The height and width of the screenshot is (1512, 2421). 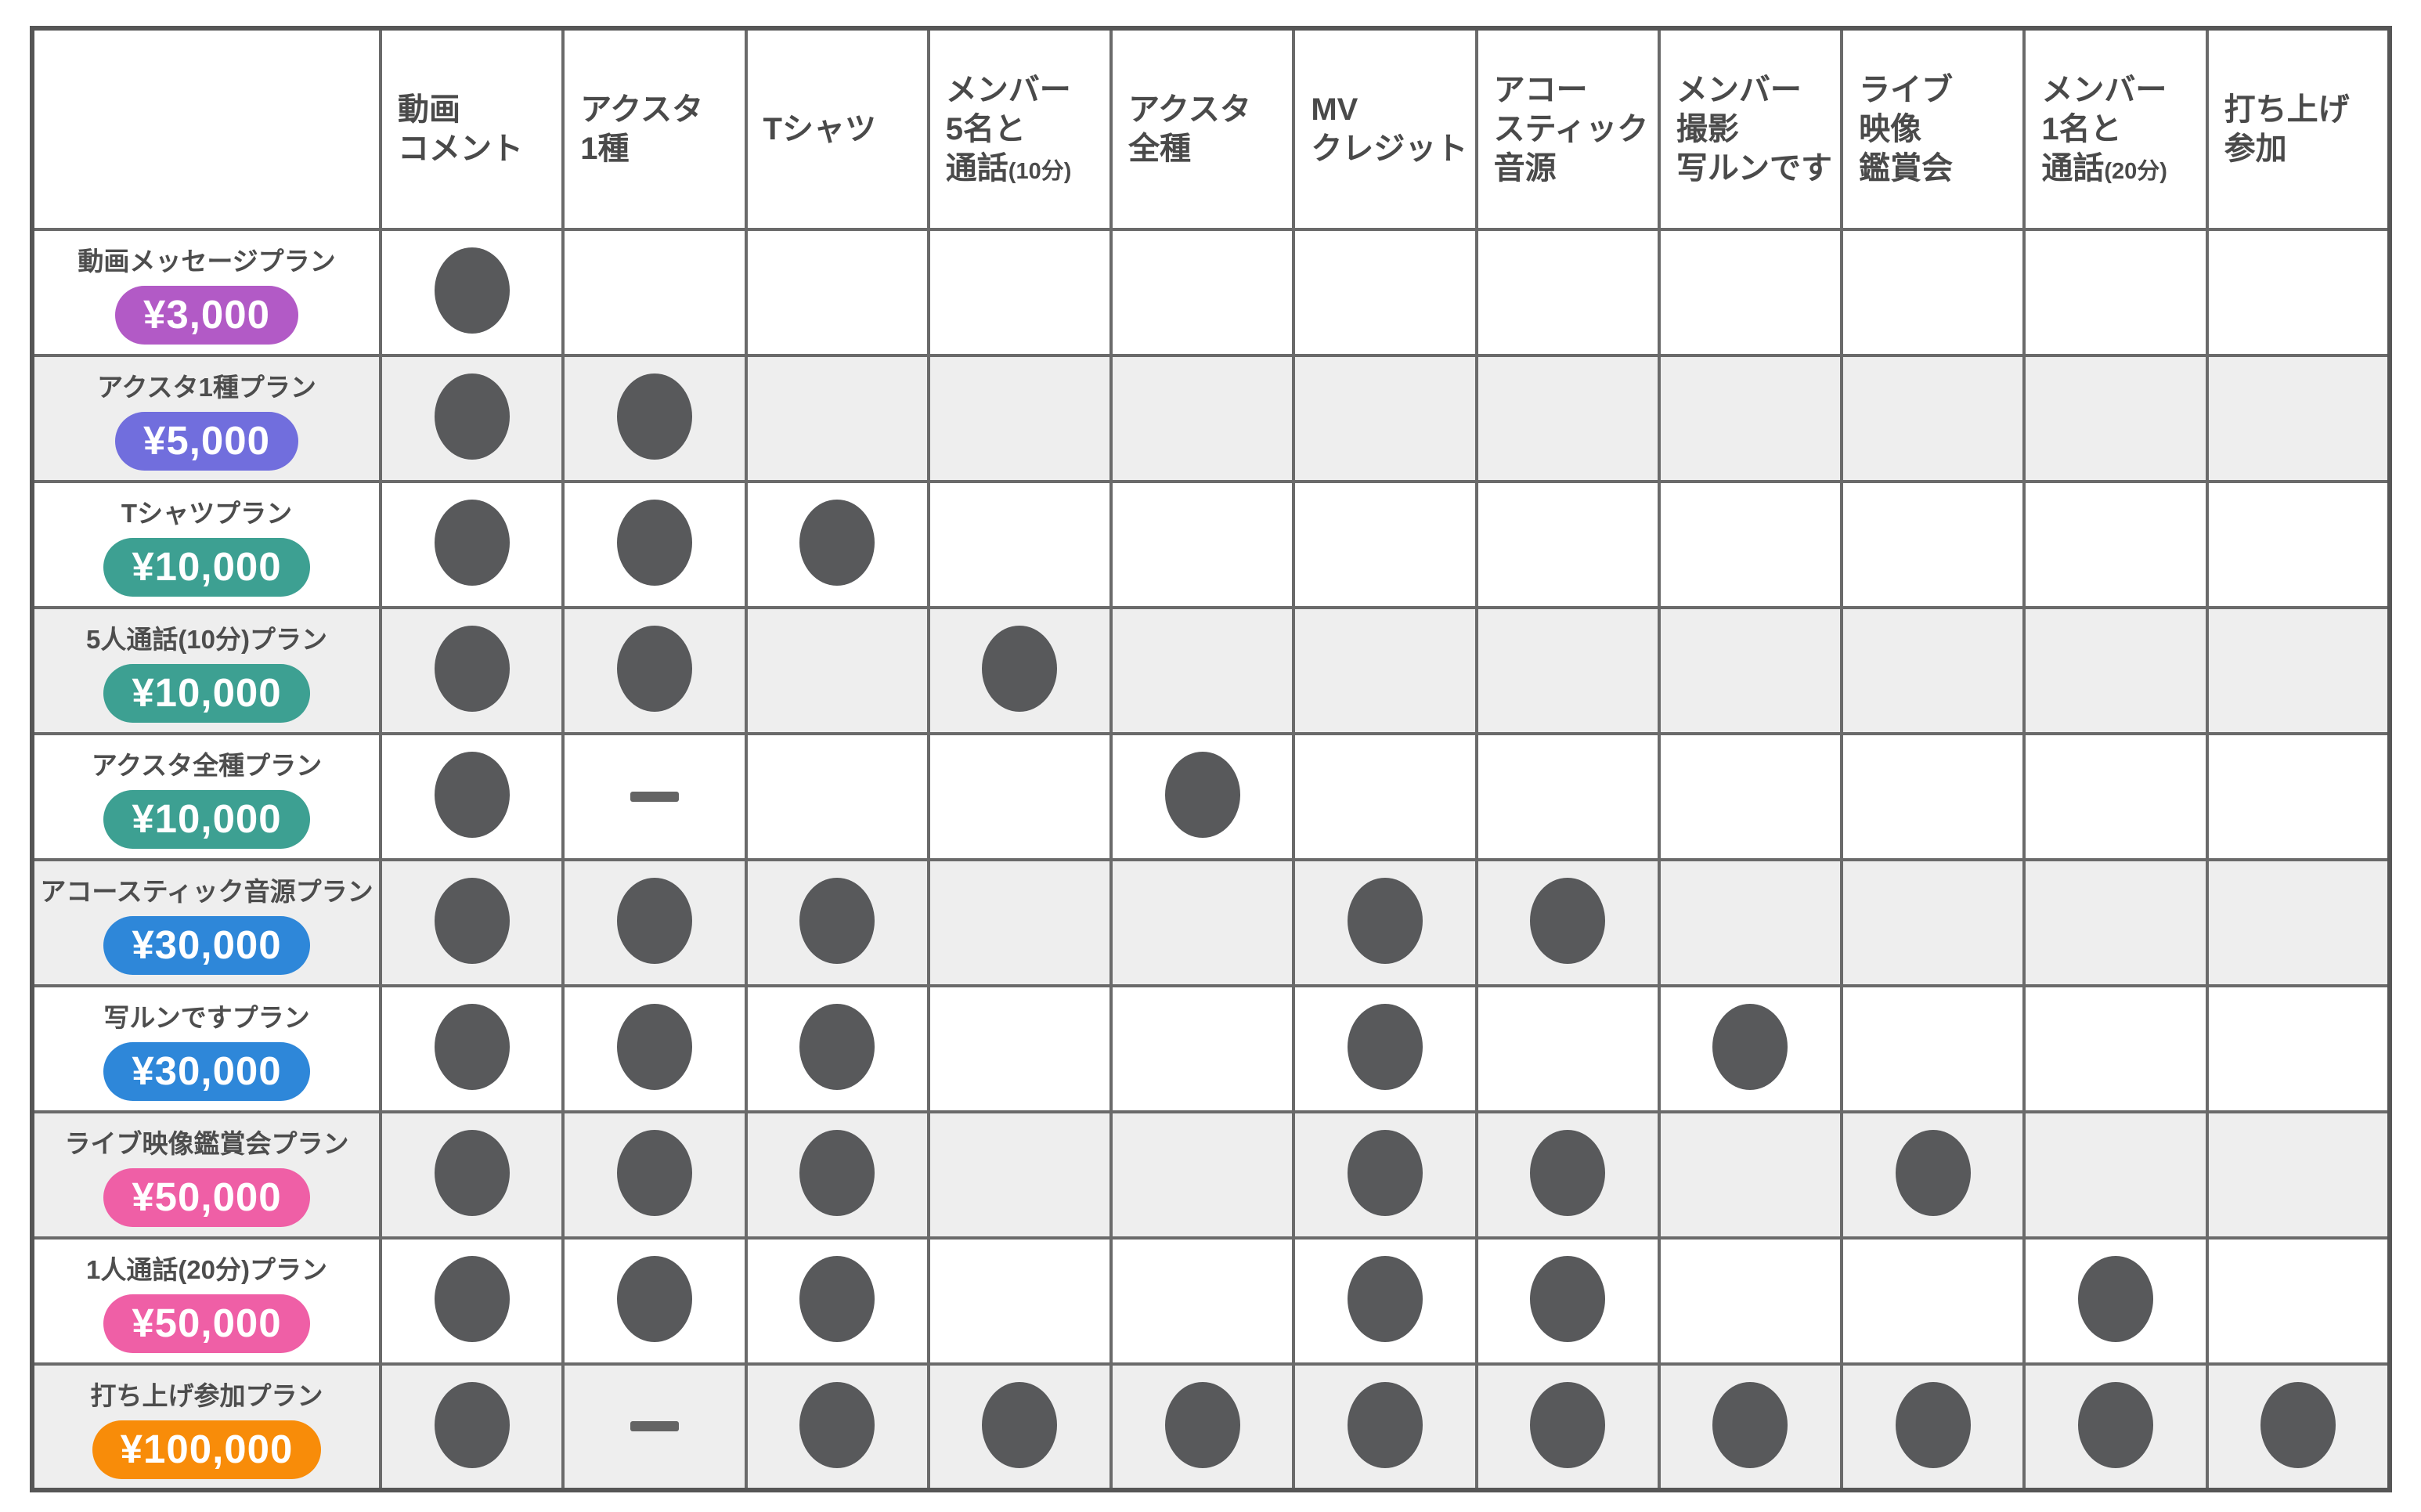 What do you see at coordinates (1202, 129) in the screenshot?
I see `column-header-acrylic-stand-all: アクスタ 全種` at bounding box center [1202, 129].